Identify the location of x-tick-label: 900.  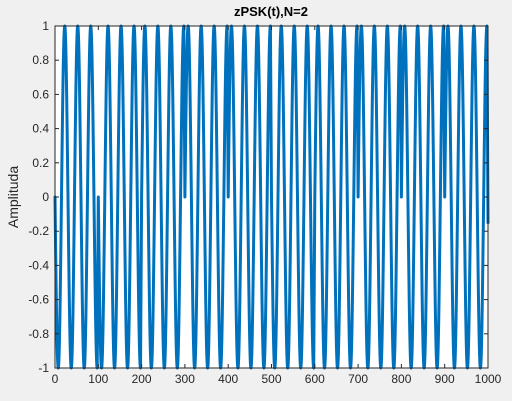
(445, 379).